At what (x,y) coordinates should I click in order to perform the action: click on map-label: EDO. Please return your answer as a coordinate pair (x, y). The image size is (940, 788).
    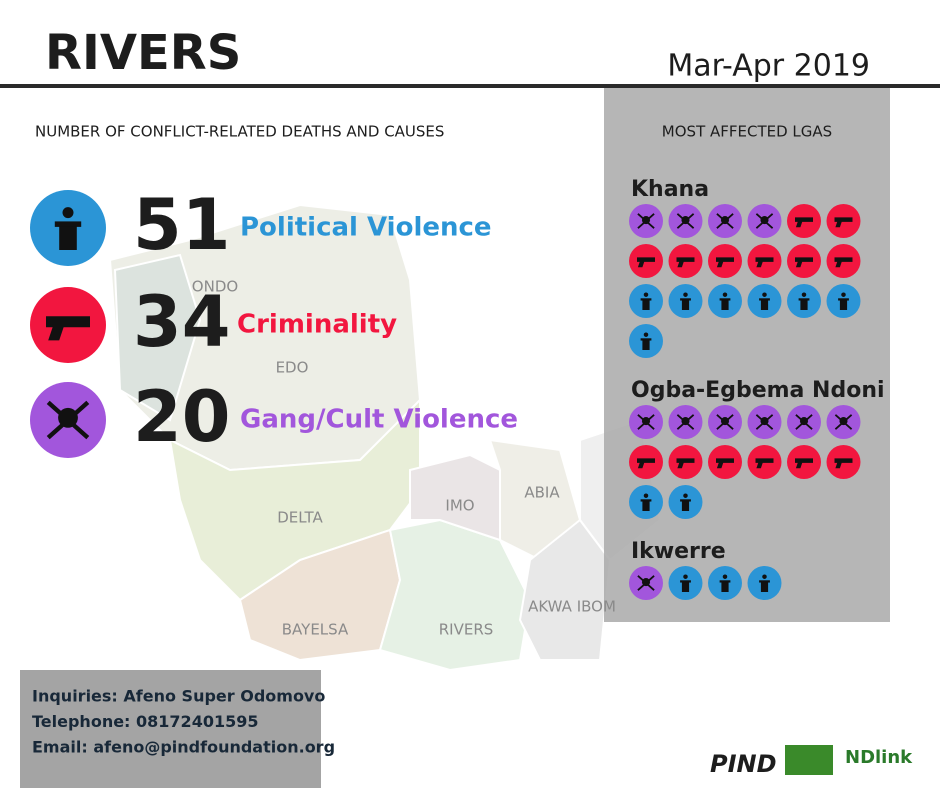
    Looking at the image, I should click on (292, 368).